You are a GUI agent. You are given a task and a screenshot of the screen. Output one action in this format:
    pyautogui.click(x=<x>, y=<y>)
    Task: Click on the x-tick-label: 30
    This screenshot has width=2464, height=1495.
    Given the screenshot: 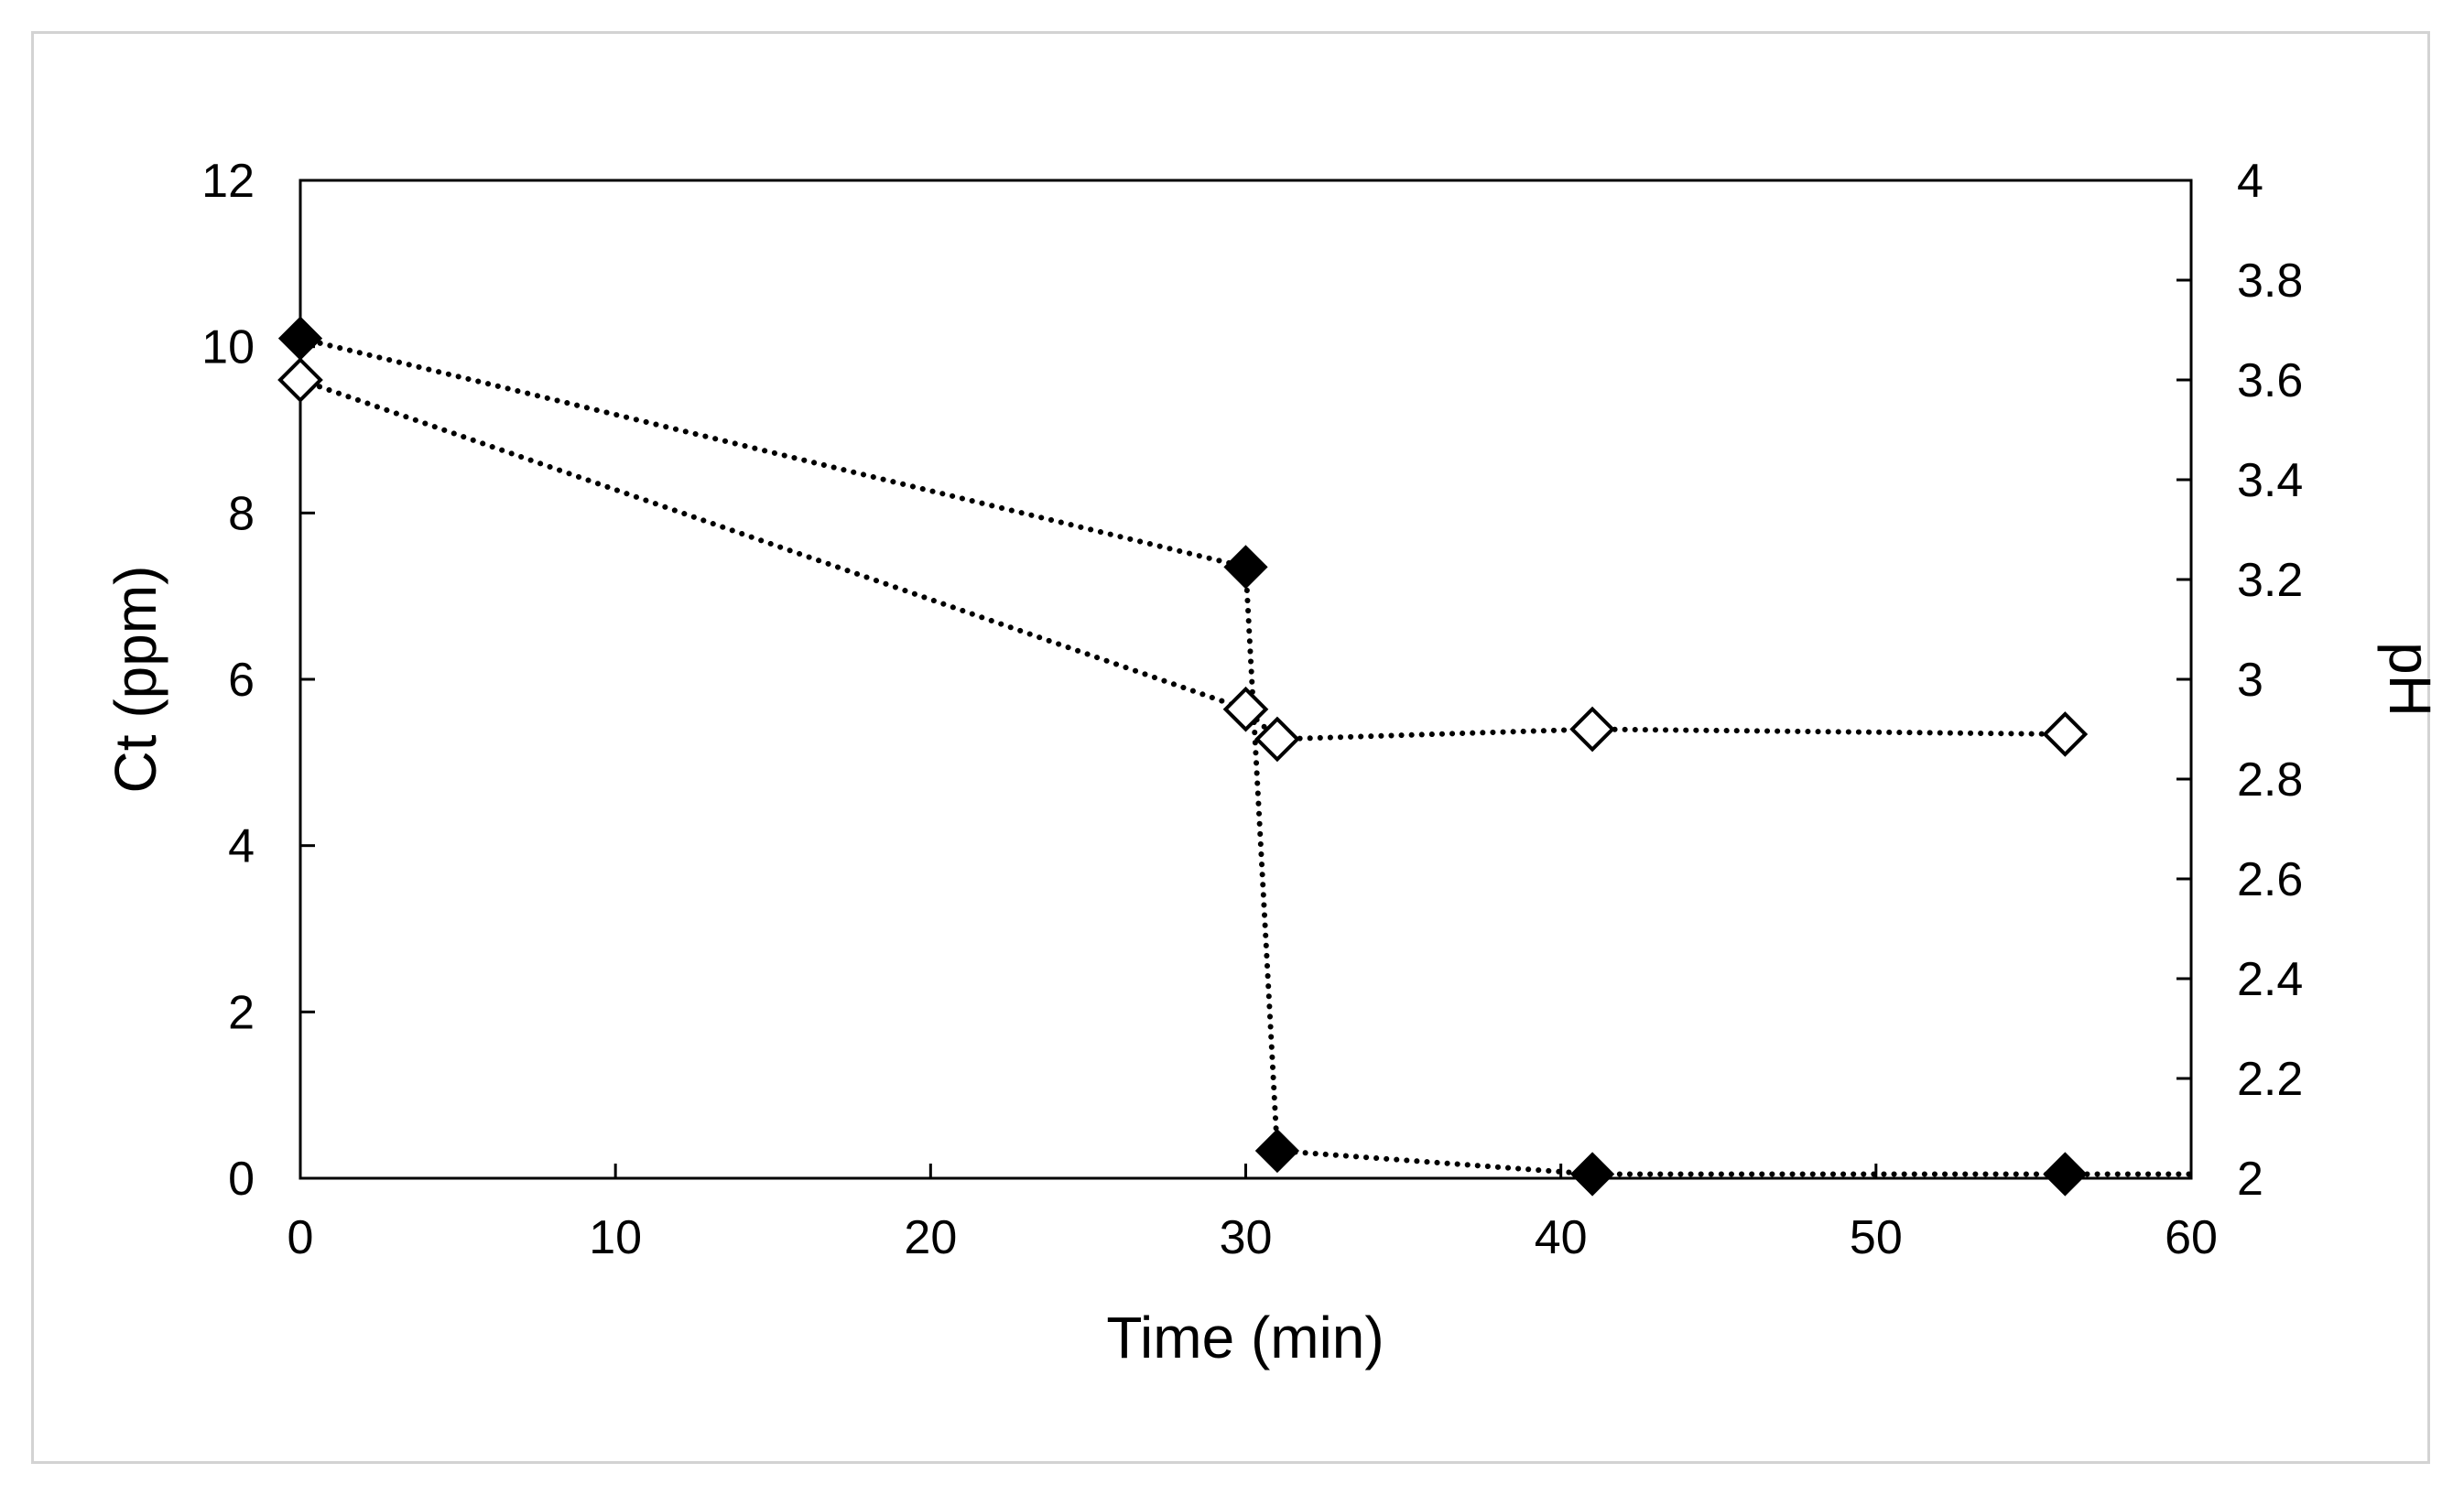 What is the action you would take?
    pyautogui.click(x=1247, y=1237)
    